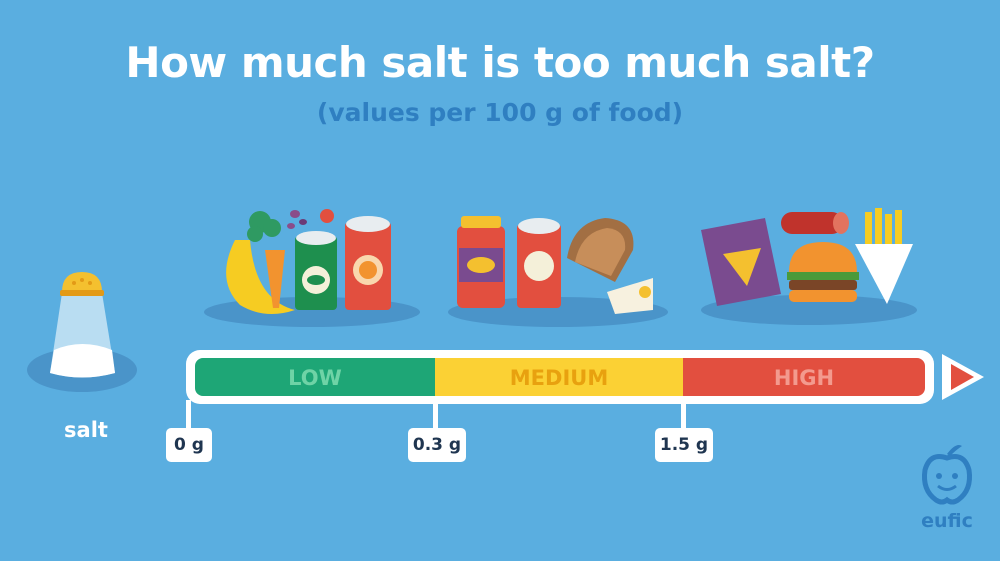  I want to click on sauce-jar-icon, so click(481, 262).